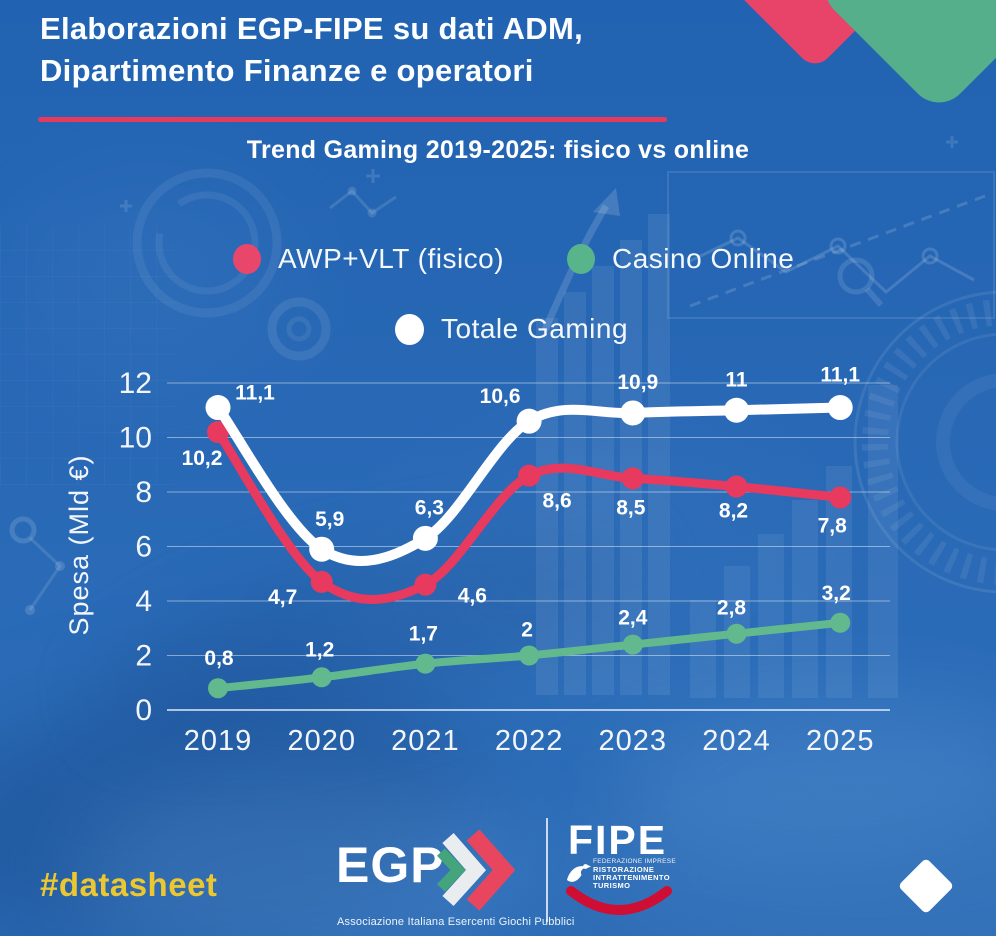 Image resolution: width=996 pixels, height=936 pixels. What do you see at coordinates (631, 877) in the screenshot?
I see `fipe-line3: INTRATTENIMENTO` at bounding box center [631, 877].